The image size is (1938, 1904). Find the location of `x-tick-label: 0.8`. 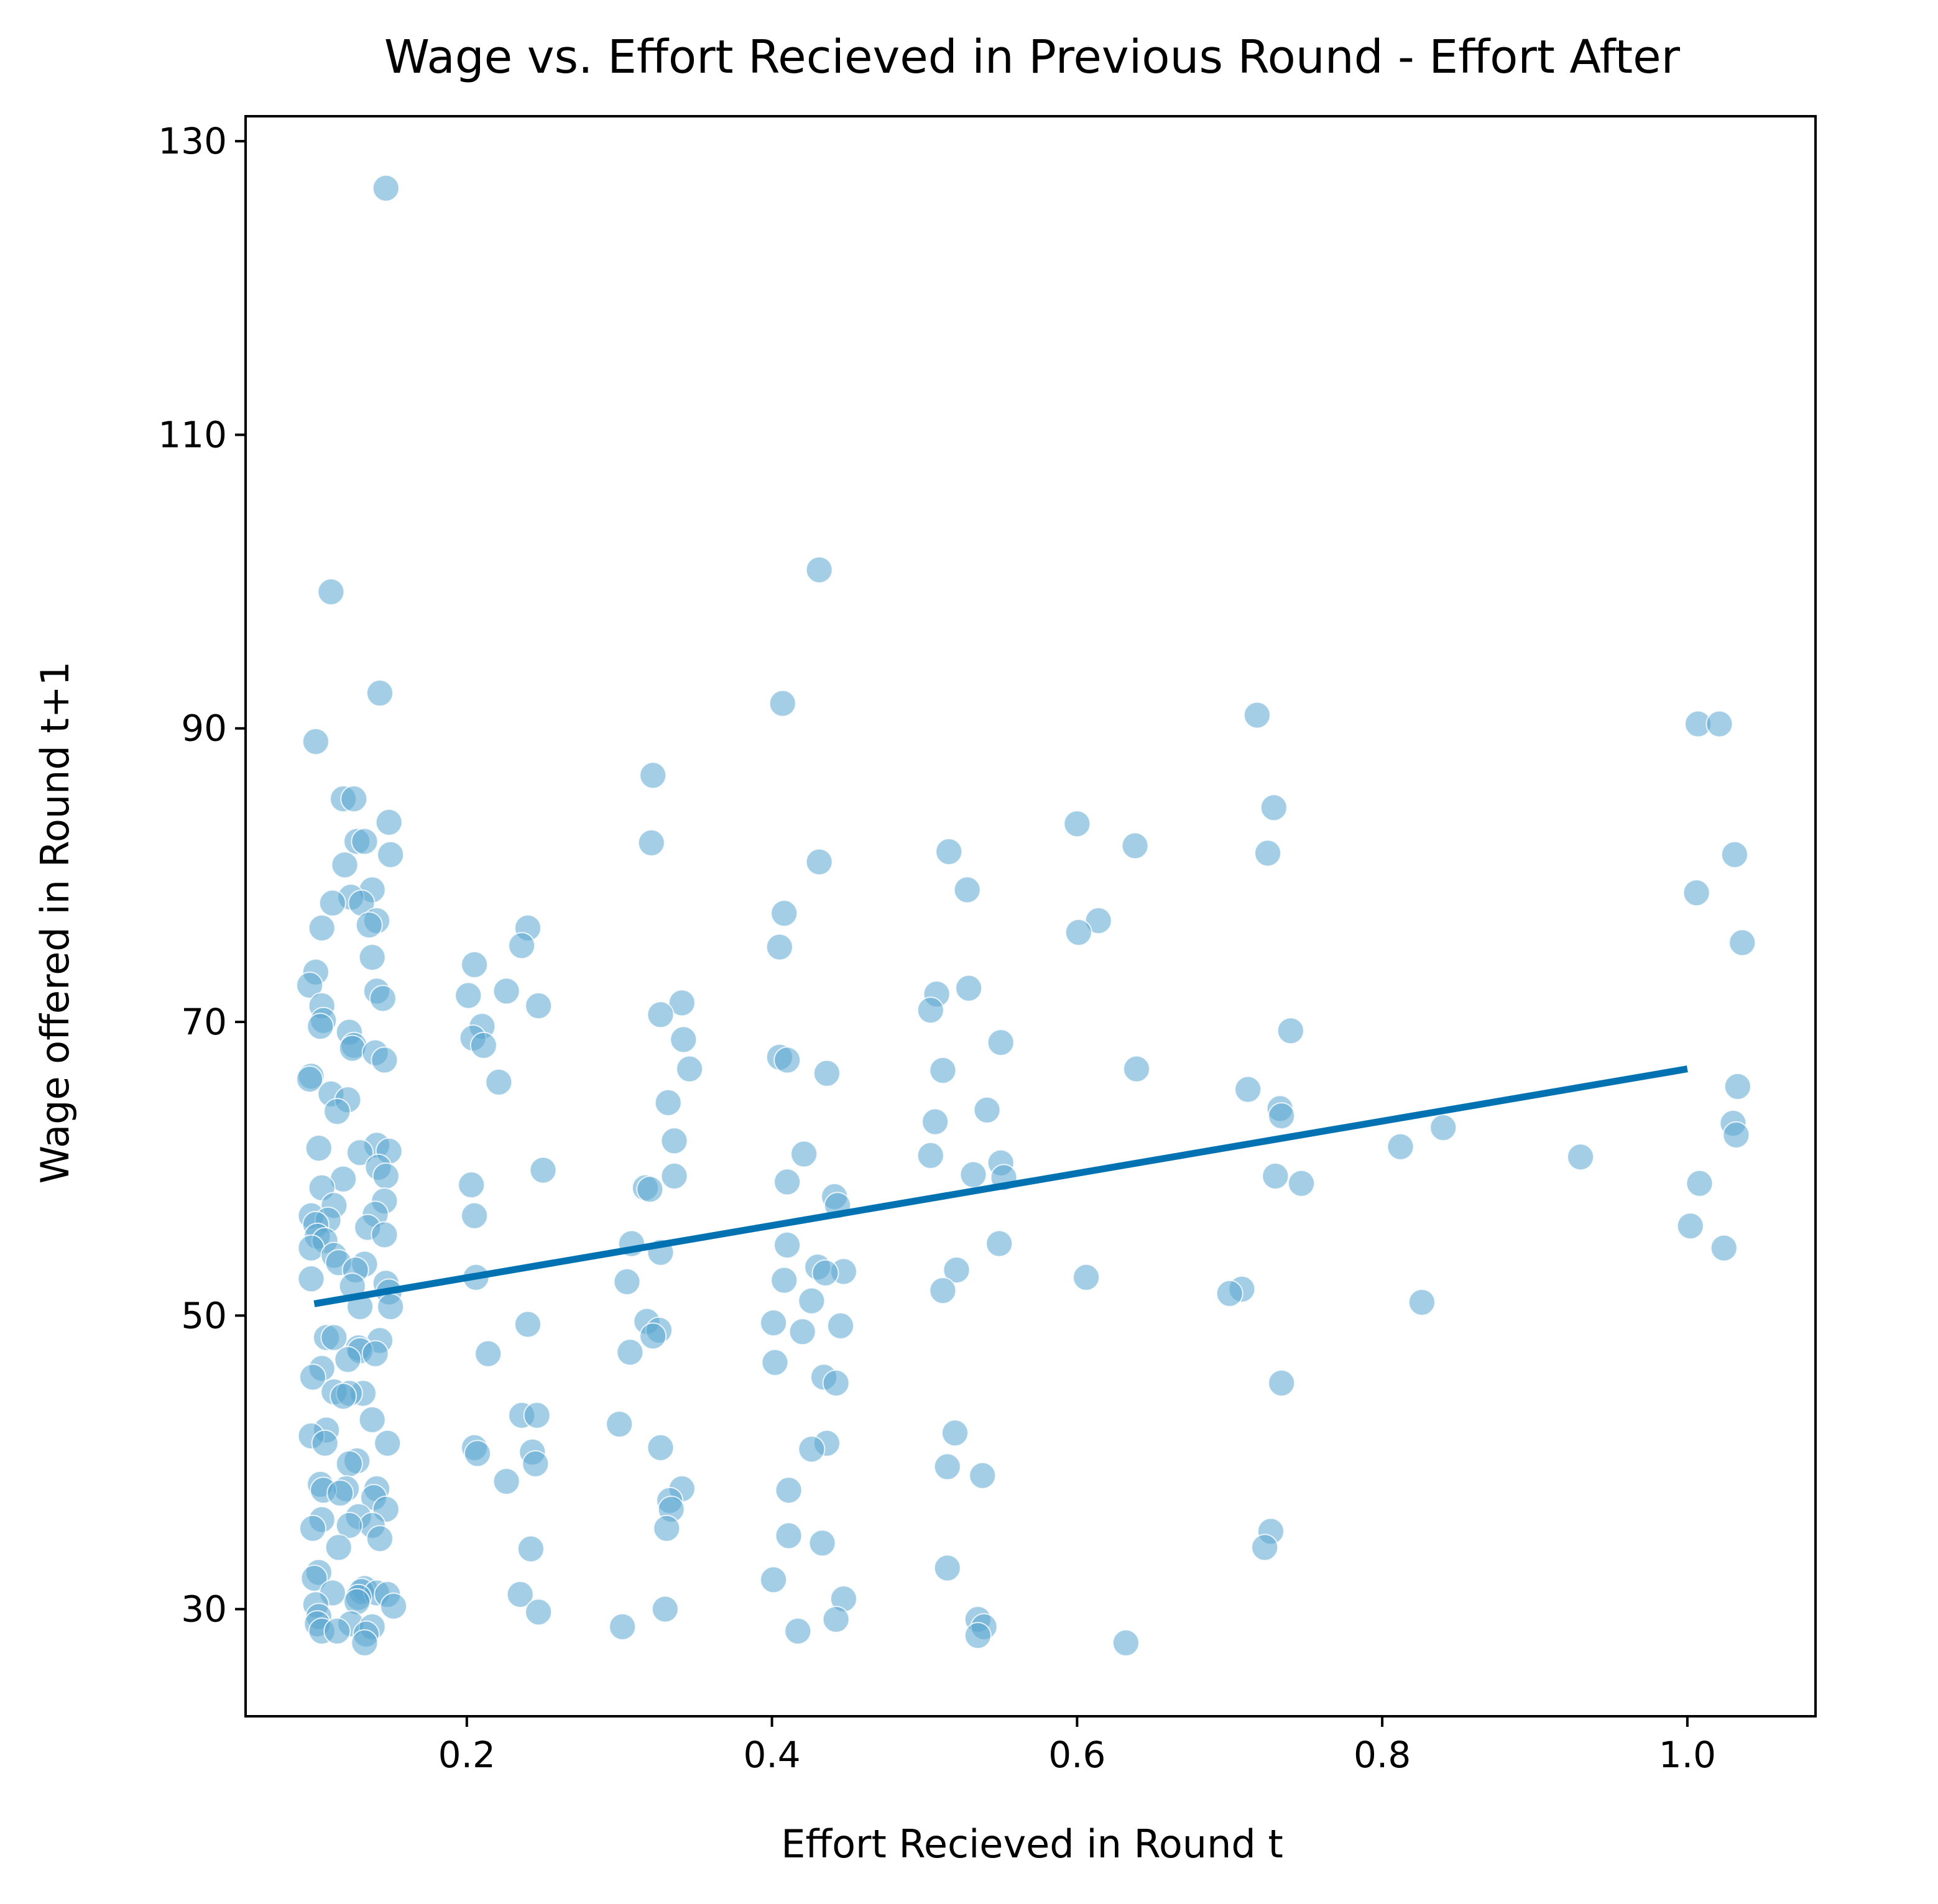

x-tick-label: 0.8 is located at coordinates (1382, 1755).